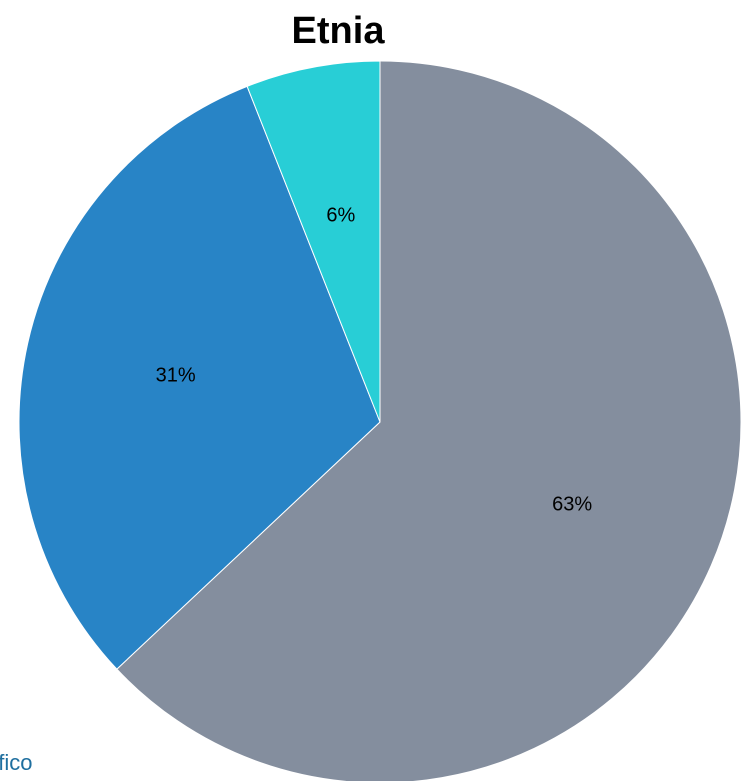 The image size is (741, 781). Describe the element at coordinates (572, 504) in the screenshot. I see `pie-slice-label-0: 63%` at that location.